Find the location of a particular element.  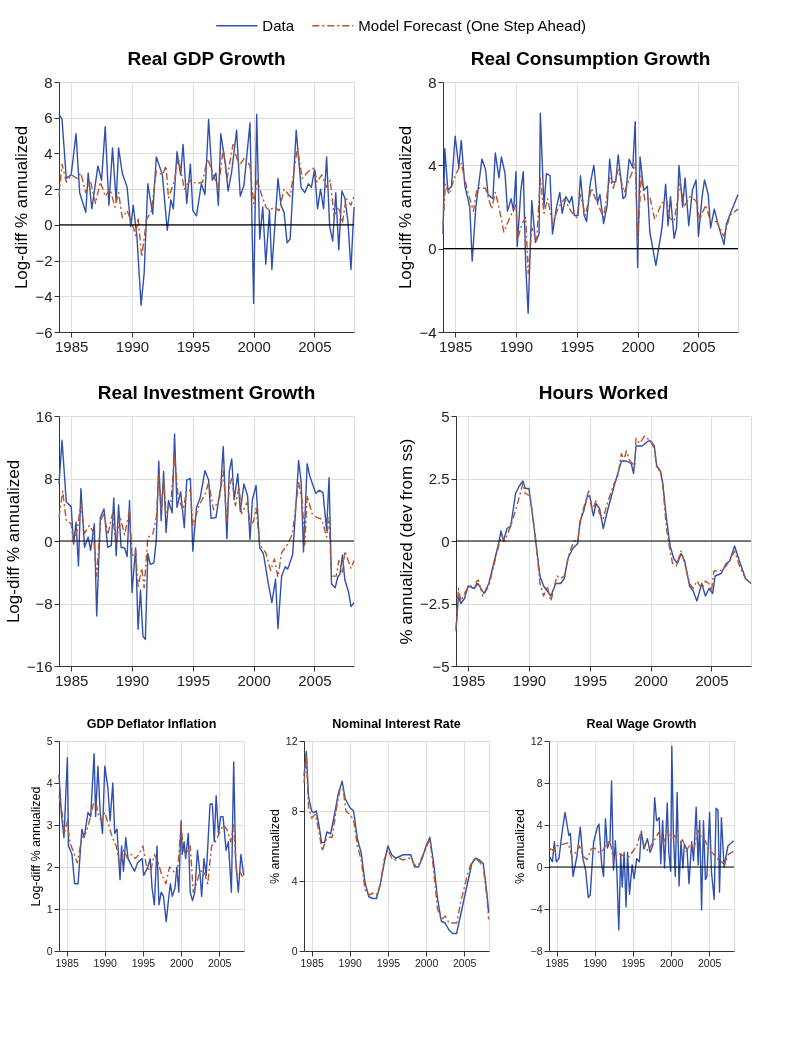

y-tick-label: −16 is located at coordinates (40, 666).